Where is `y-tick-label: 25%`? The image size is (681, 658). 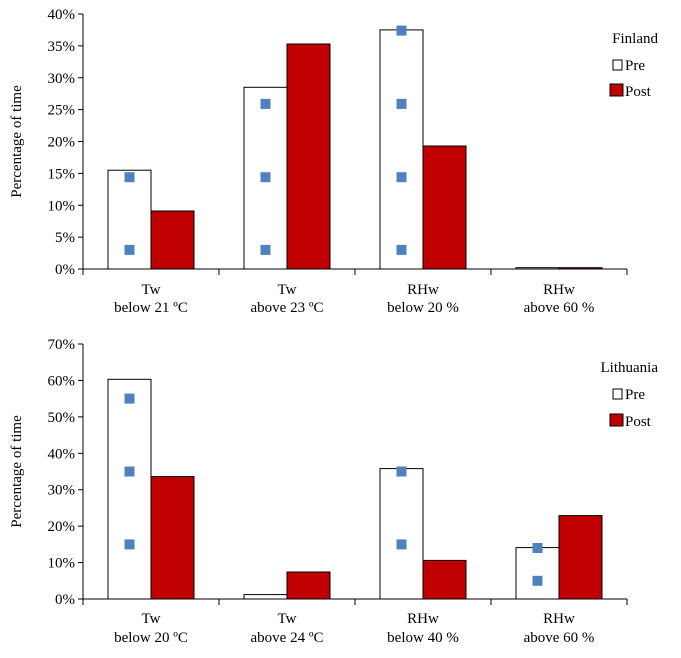 y-tick-label: 25% is located at coordinates (62, 111).